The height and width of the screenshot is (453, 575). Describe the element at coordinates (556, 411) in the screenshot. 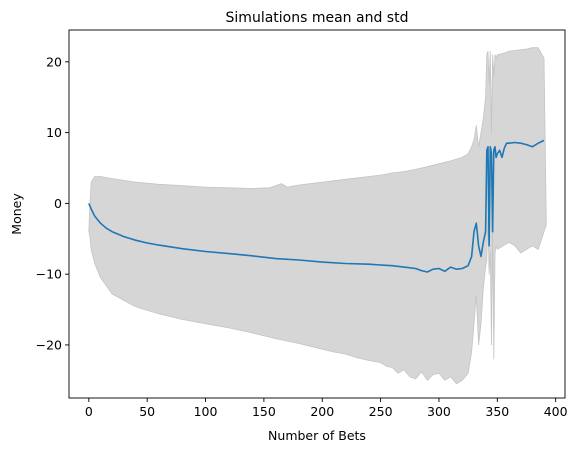

I see `x-tick-label: 400` at that location.